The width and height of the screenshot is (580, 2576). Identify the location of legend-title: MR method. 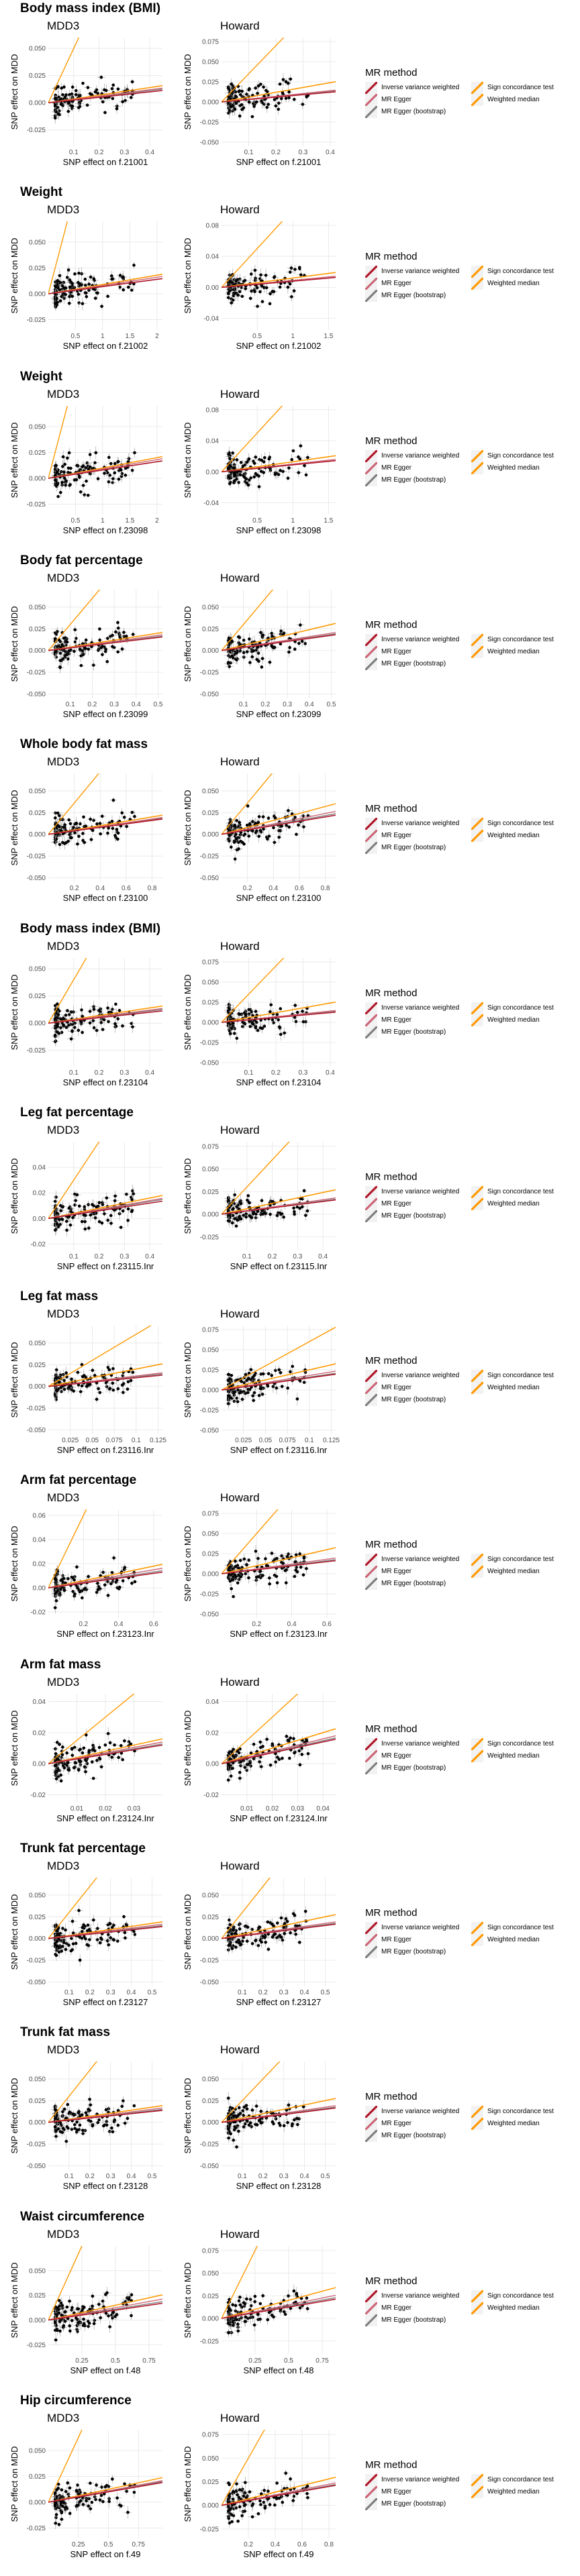
(391, 2465).